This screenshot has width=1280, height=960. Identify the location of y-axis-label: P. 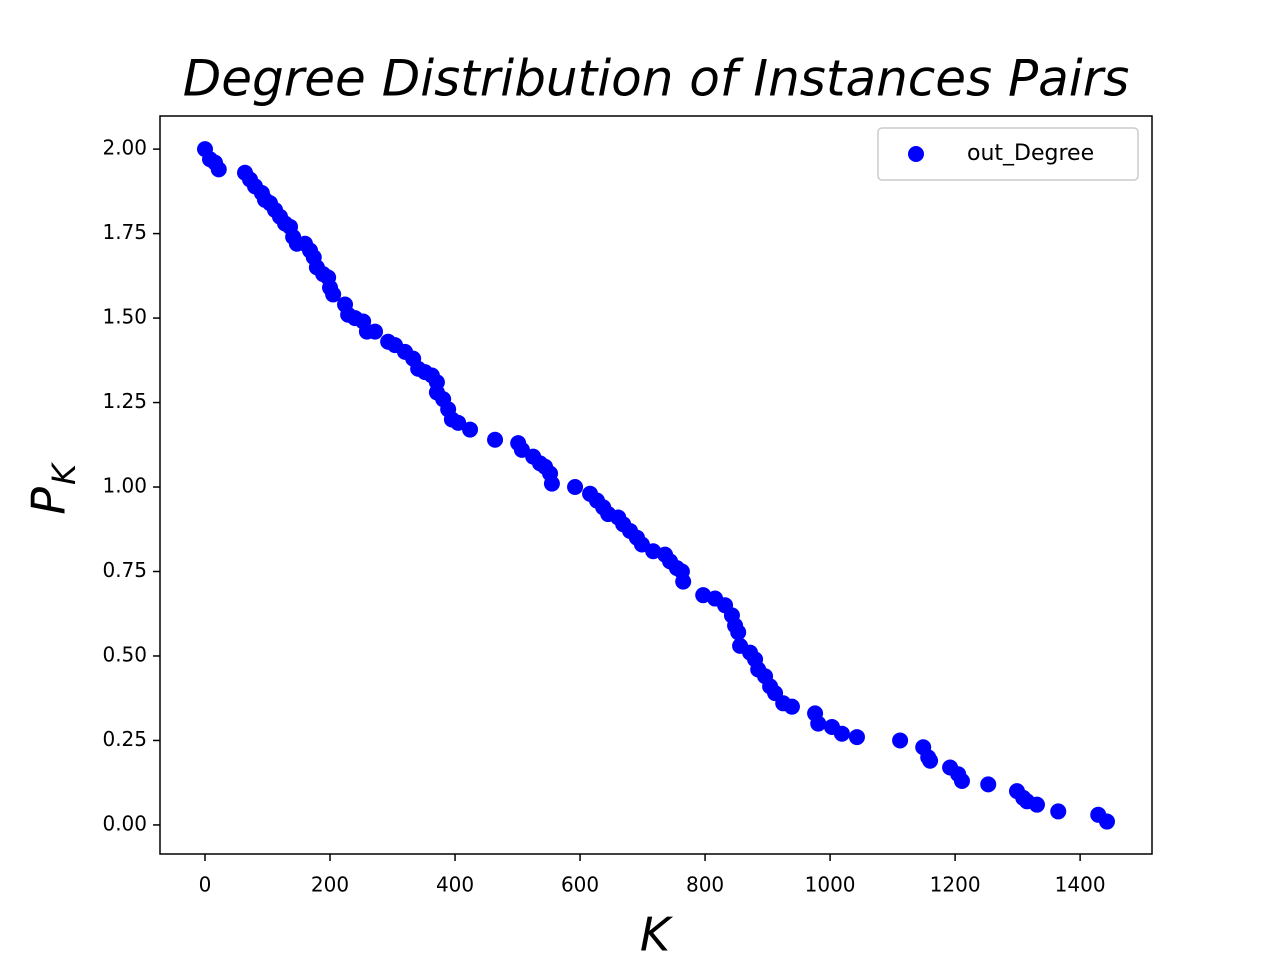
(49, 501).